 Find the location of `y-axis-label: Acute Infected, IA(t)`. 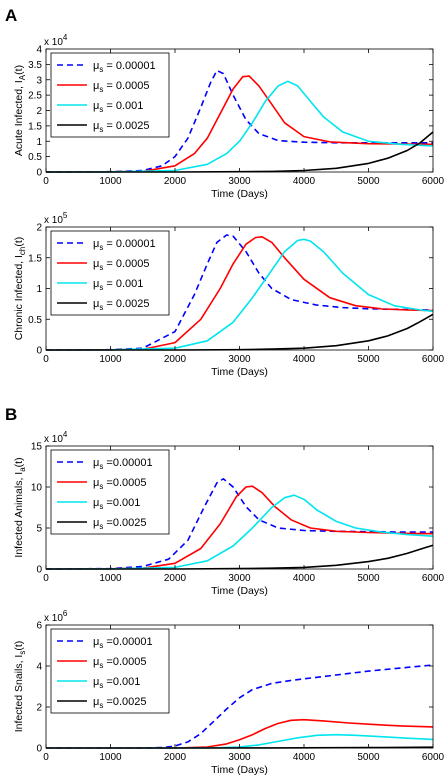

y-axis-label: Acute Infected, IA(t) is located at coordinates (20, 110).